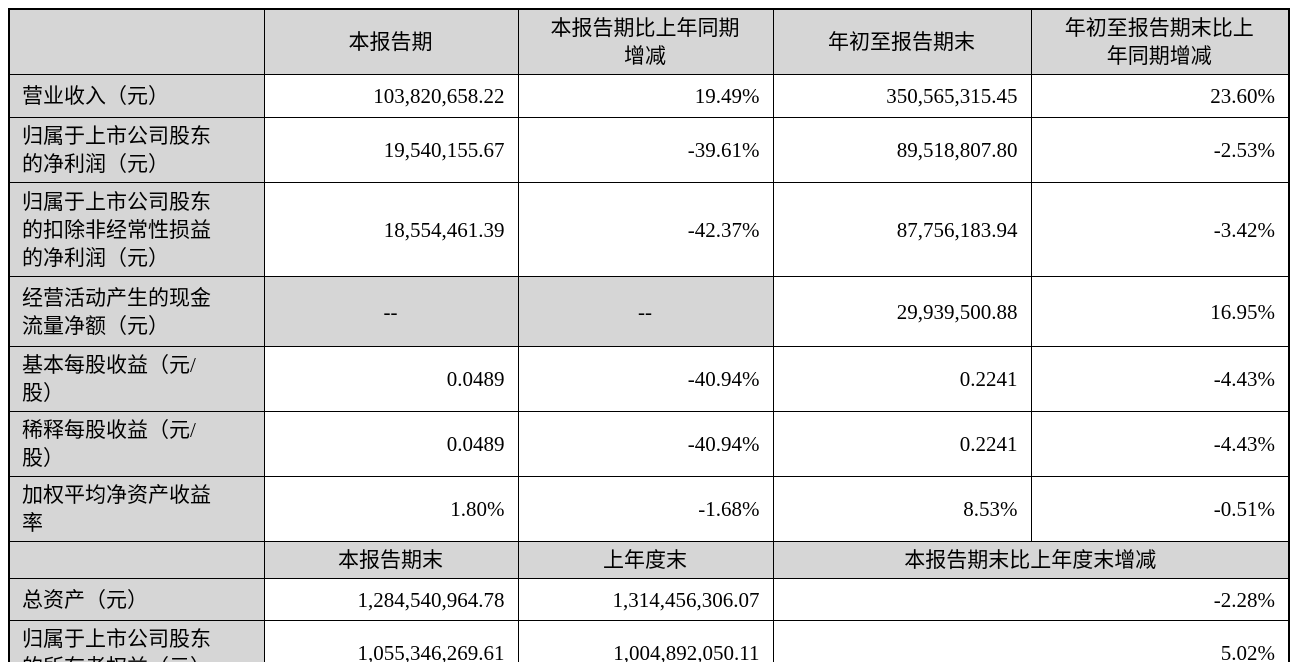 The image size is (1296, 662). Describe the element at coordinates (902, 229) in the screenshot. I see `value-cell: 87,756,183.94` at that location.